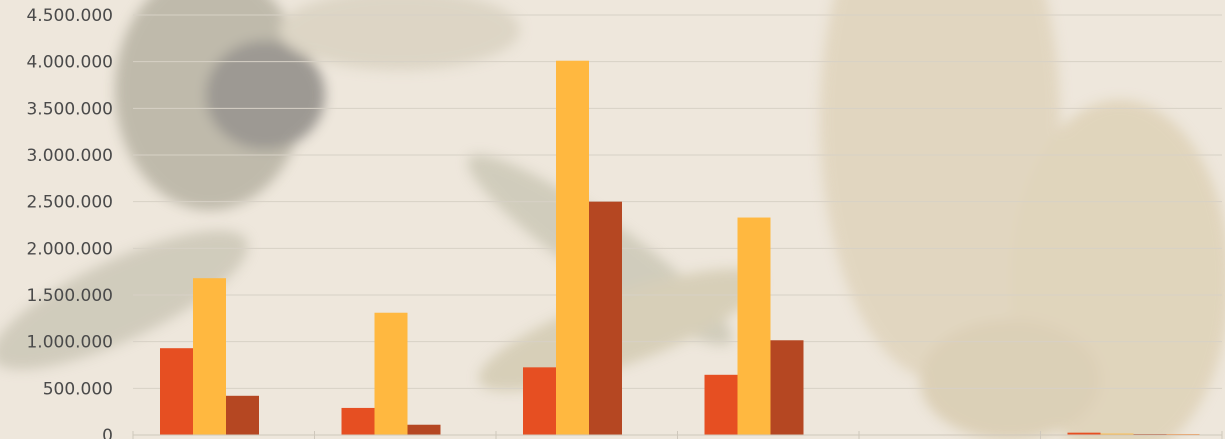 The width and height of the screenshot is (1225, 439). Describe the element at coordinates (69, 296) in the screenshot. I see `y-tick-label: 1.500.000` at that location.